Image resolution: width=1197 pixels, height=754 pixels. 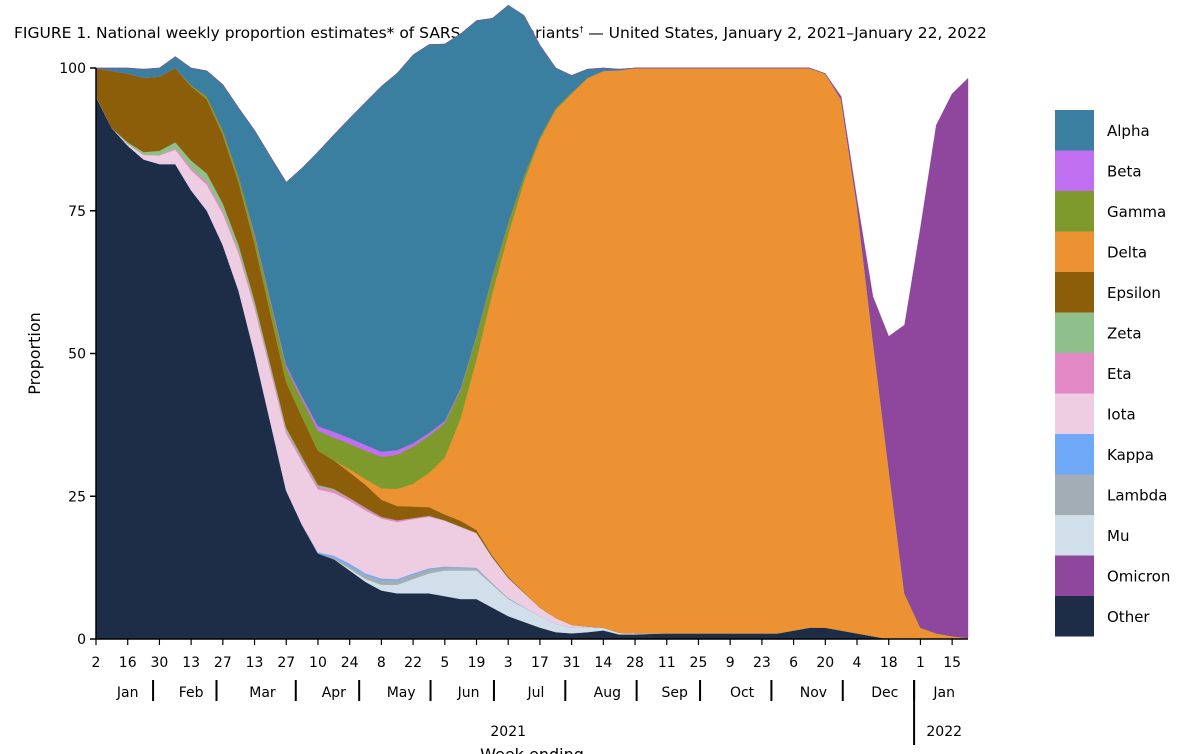 I want to click on month-label: Feb, so click(x=191, y=693).